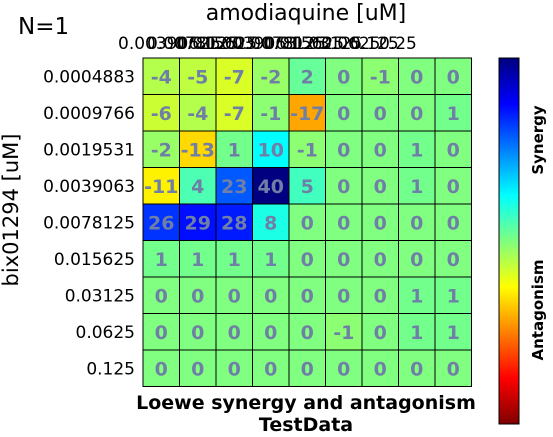 This screenshot has height=437, width=553. I want to click on x-tick-label: 0.03125, so click(327, 44).